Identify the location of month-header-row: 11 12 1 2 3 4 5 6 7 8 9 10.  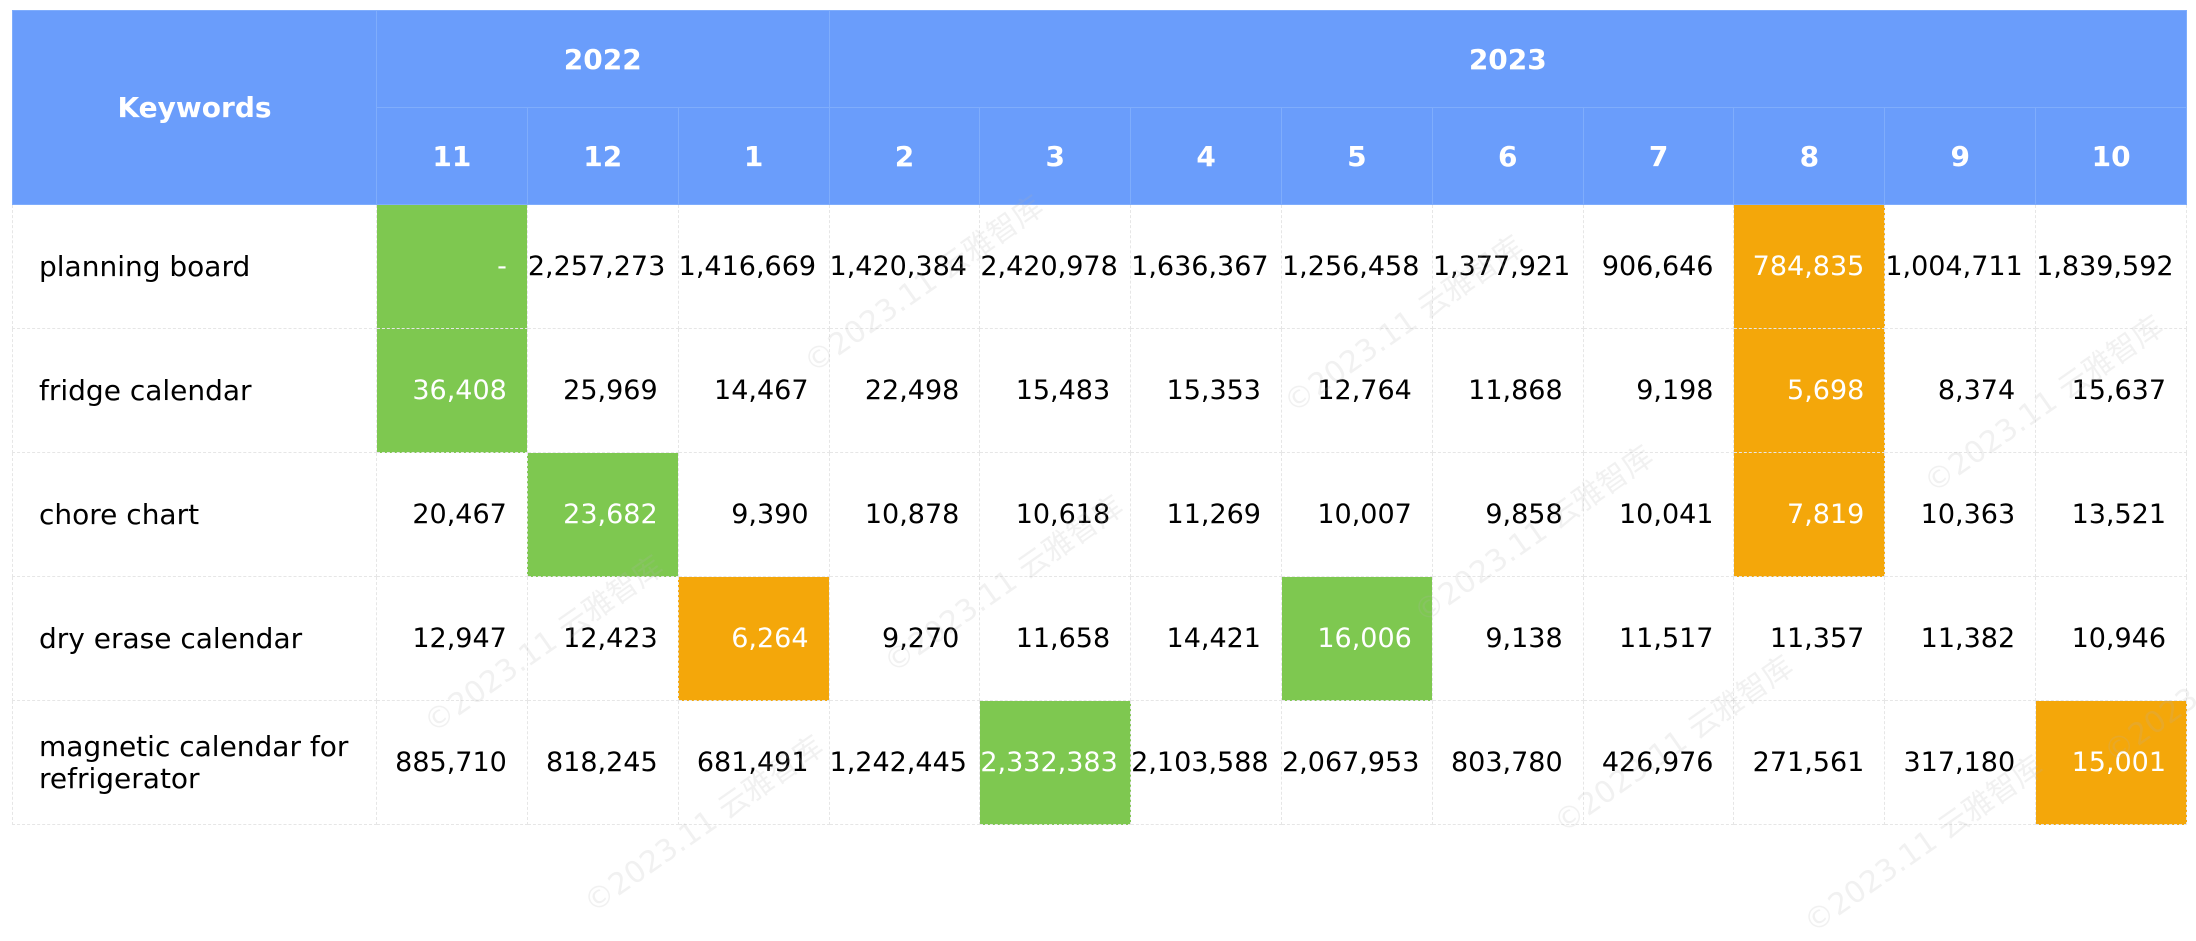
(1100, 156).